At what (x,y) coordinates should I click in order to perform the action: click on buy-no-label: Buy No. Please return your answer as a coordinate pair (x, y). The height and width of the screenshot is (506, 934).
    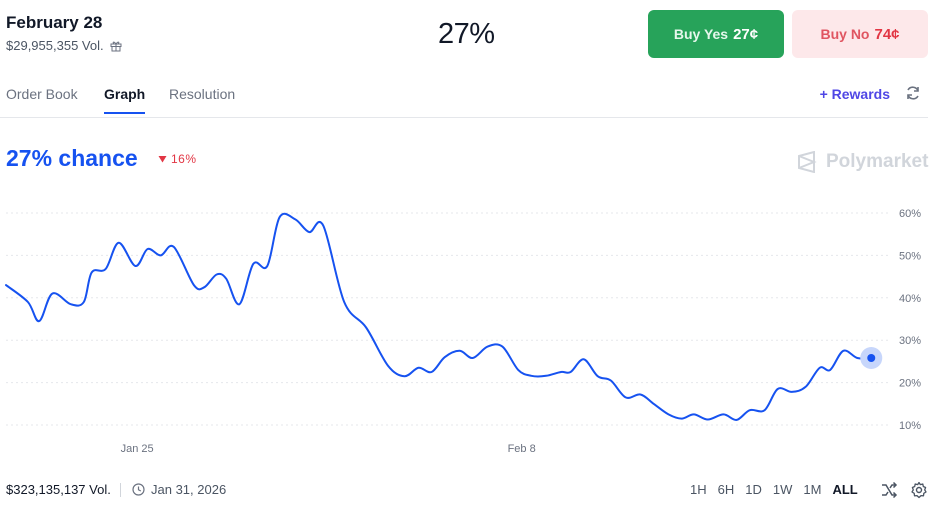
    Looking at the image, I should click on (845, 34).